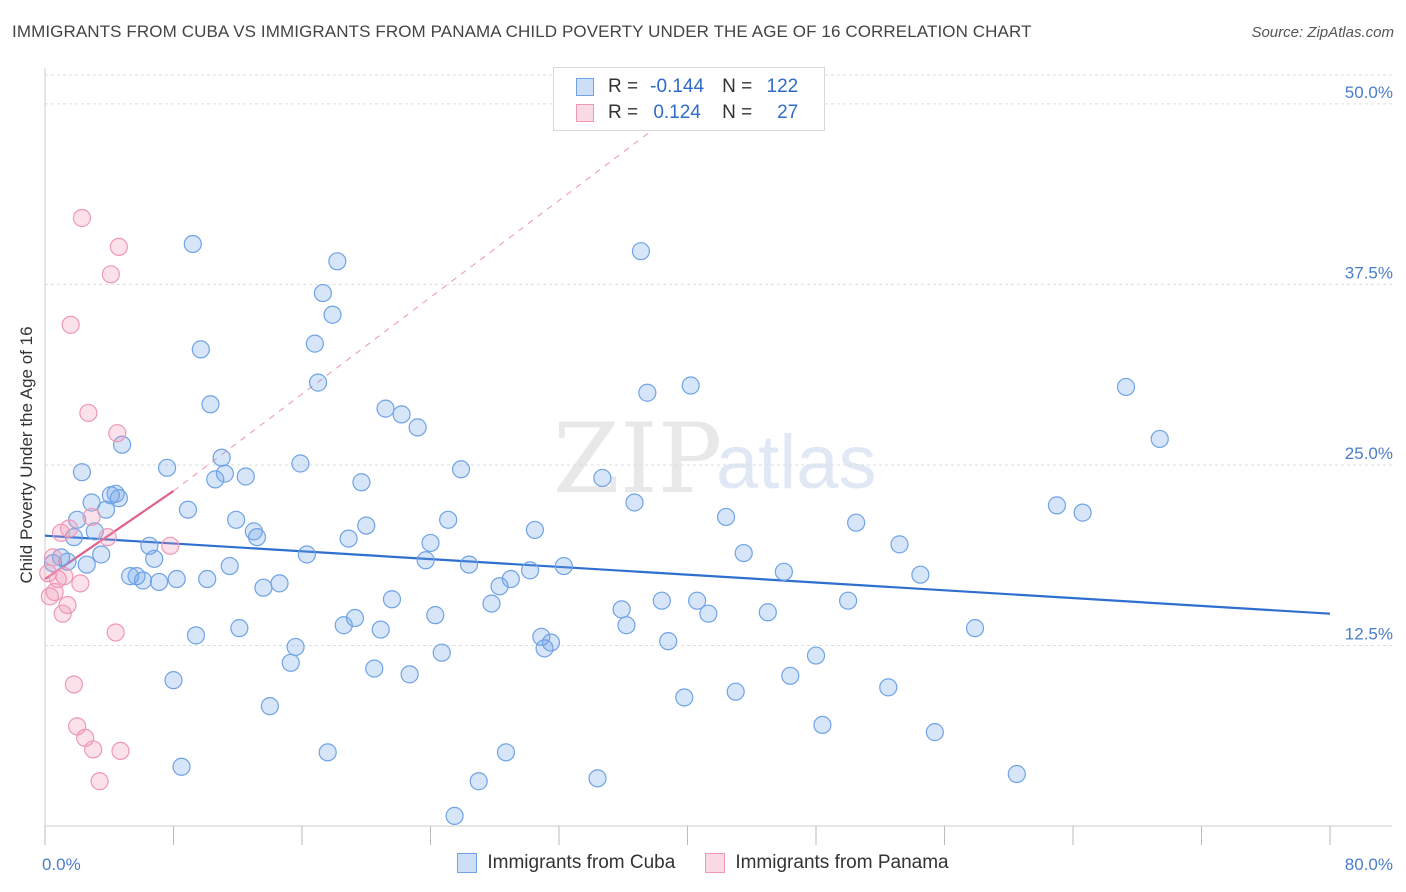 The height and width of the screenshot is (892, 1406). Describe the element at coordinates (677, 86) in the screenshot. I see `r-value-cuba: -0.144` at that location.